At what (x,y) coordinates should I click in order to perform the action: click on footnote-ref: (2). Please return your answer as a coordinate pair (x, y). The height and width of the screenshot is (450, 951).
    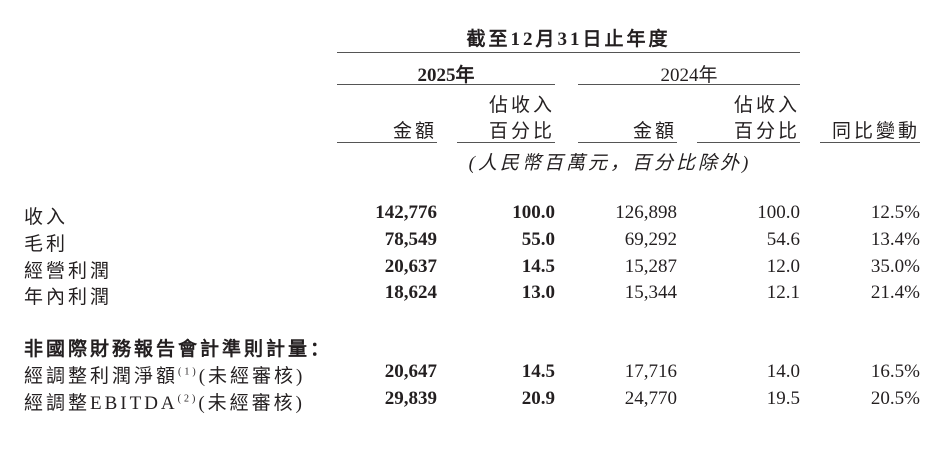
    Looking at the image, I should click on (188, 399).